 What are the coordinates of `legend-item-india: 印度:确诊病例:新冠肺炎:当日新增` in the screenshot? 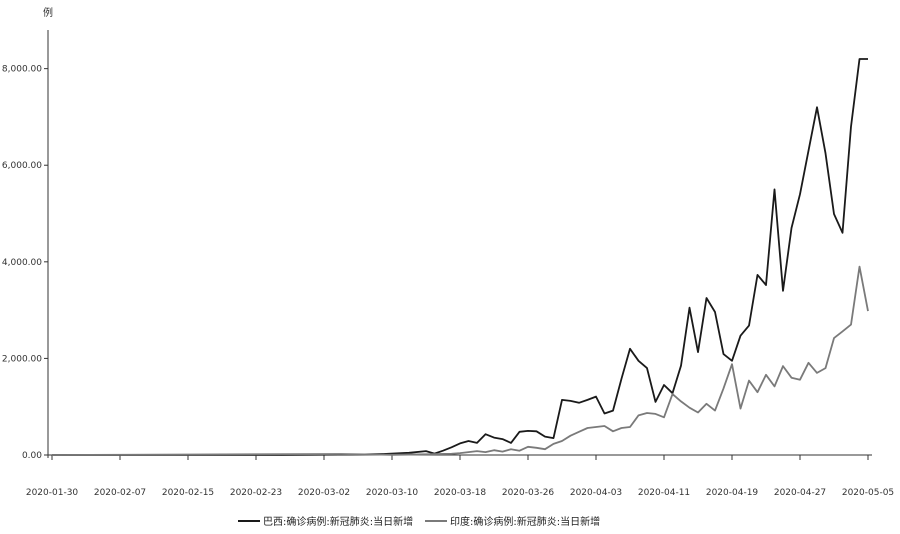 It's located at (512, 521).